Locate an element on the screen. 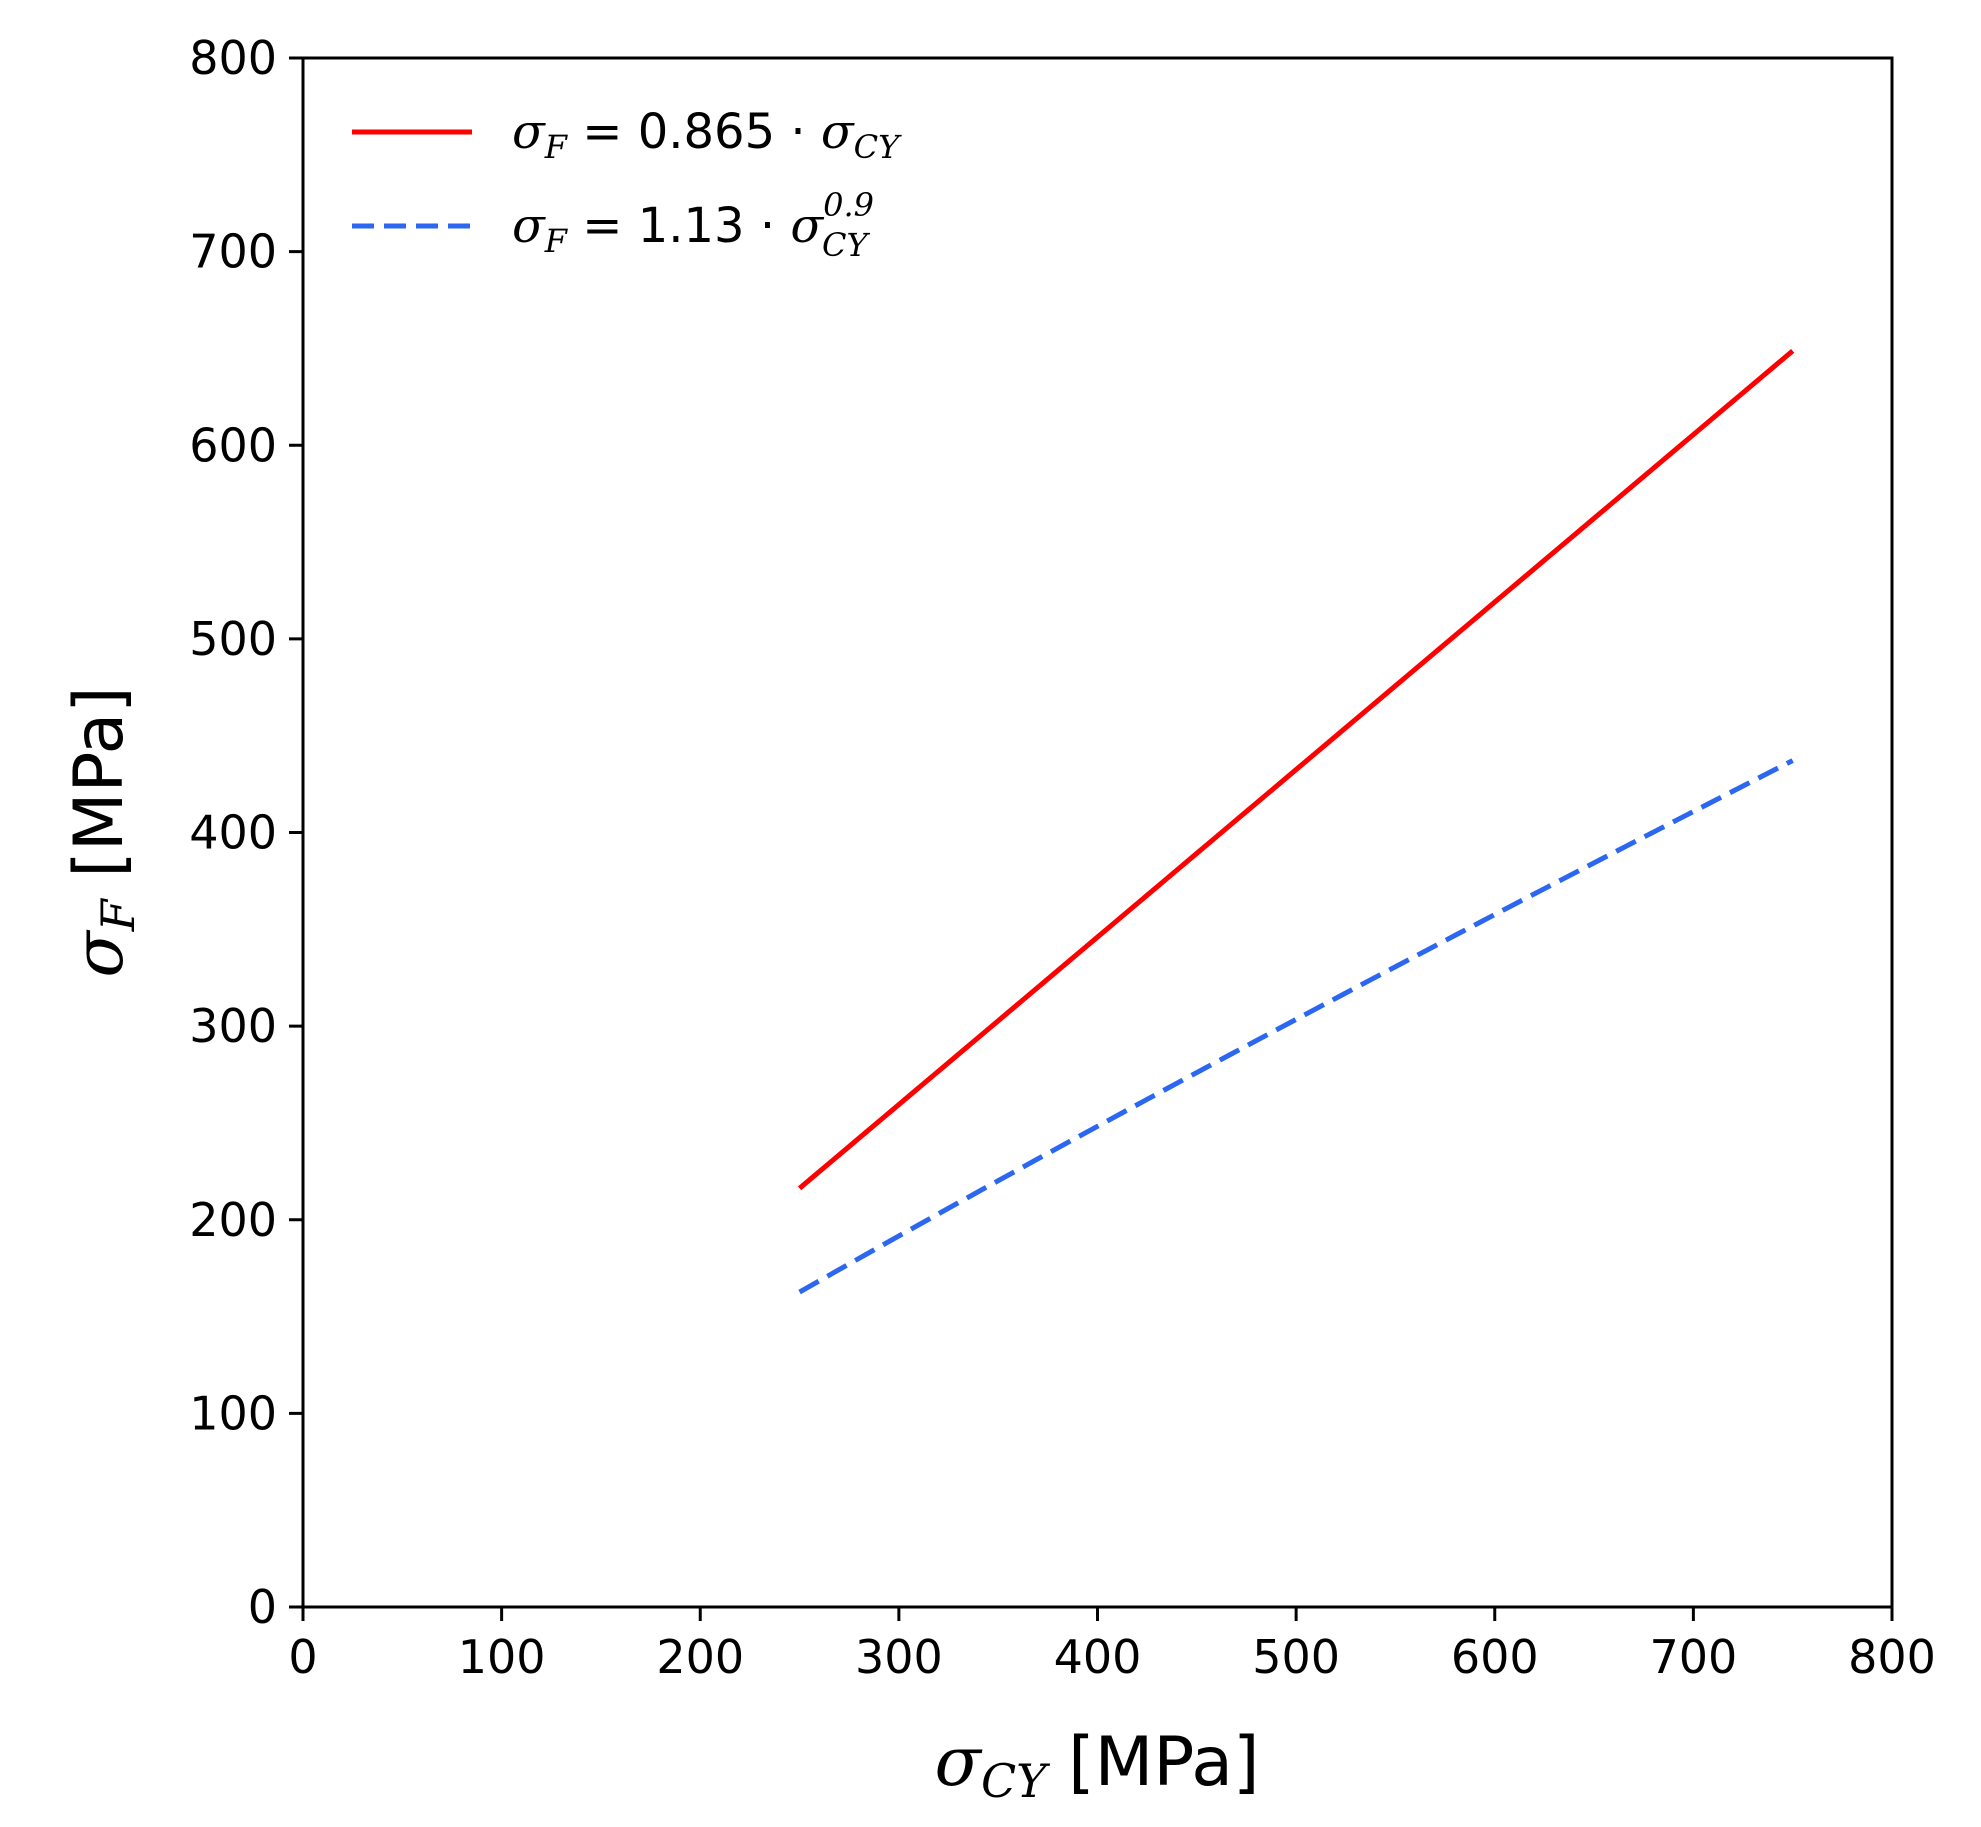 This screenshot has width=1981, height=1827. y-tick-label: 700 is located at coordinates (233, 252).